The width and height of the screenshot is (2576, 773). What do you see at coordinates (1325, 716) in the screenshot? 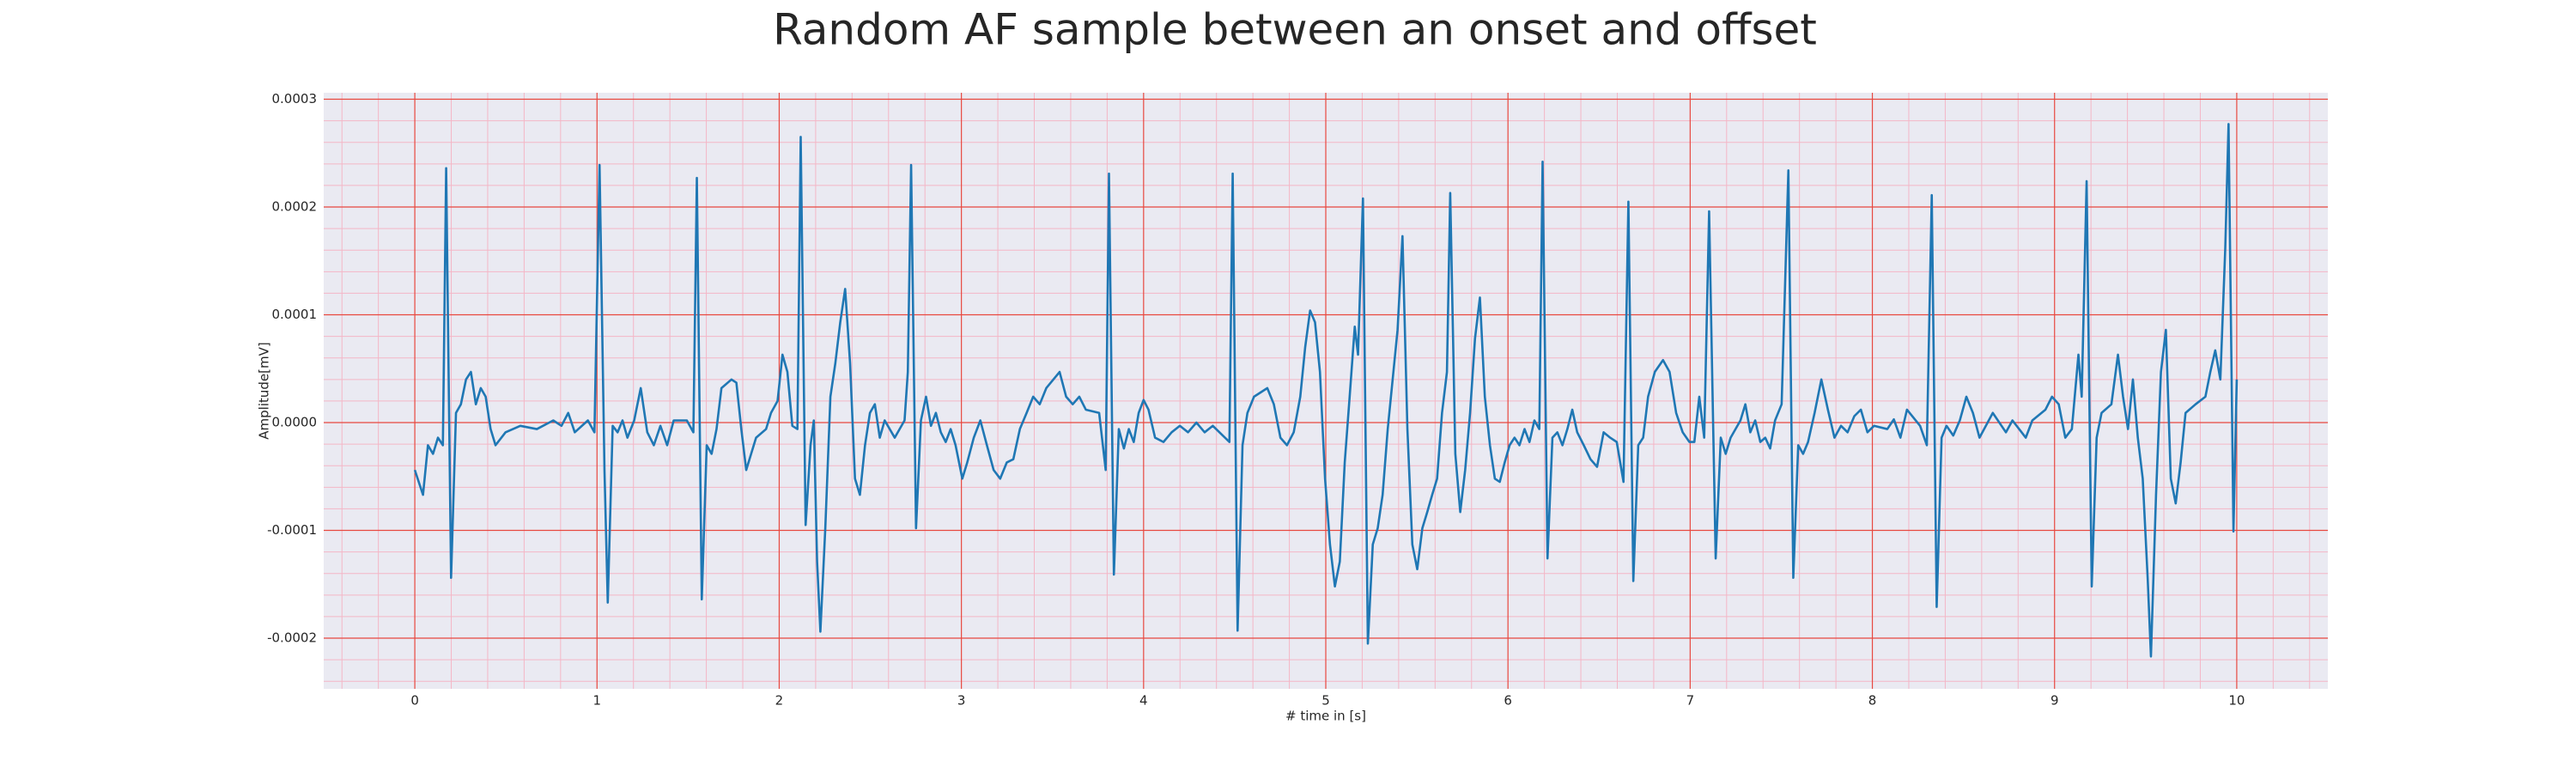
I see `x-axis-label: # time in [s]` at bounding box center [1325, 716].